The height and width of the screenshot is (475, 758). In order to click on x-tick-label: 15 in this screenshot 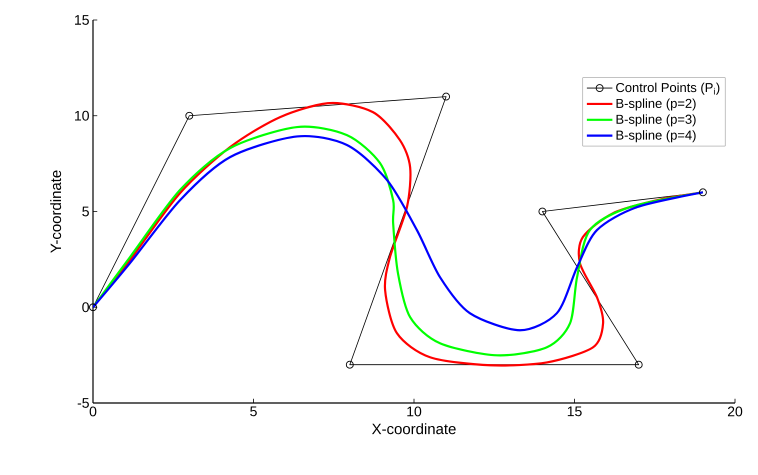, I will do `click(575, 411)`.